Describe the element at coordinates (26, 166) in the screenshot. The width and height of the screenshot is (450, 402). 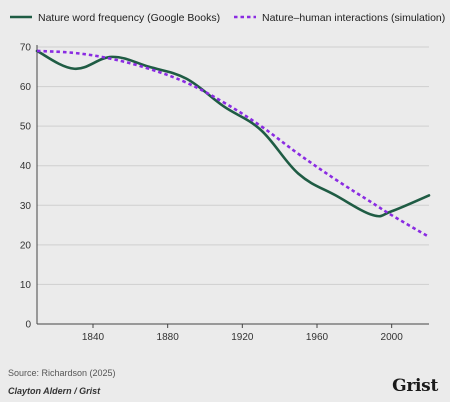
I see `y-tick-label-40: 40` at that location.